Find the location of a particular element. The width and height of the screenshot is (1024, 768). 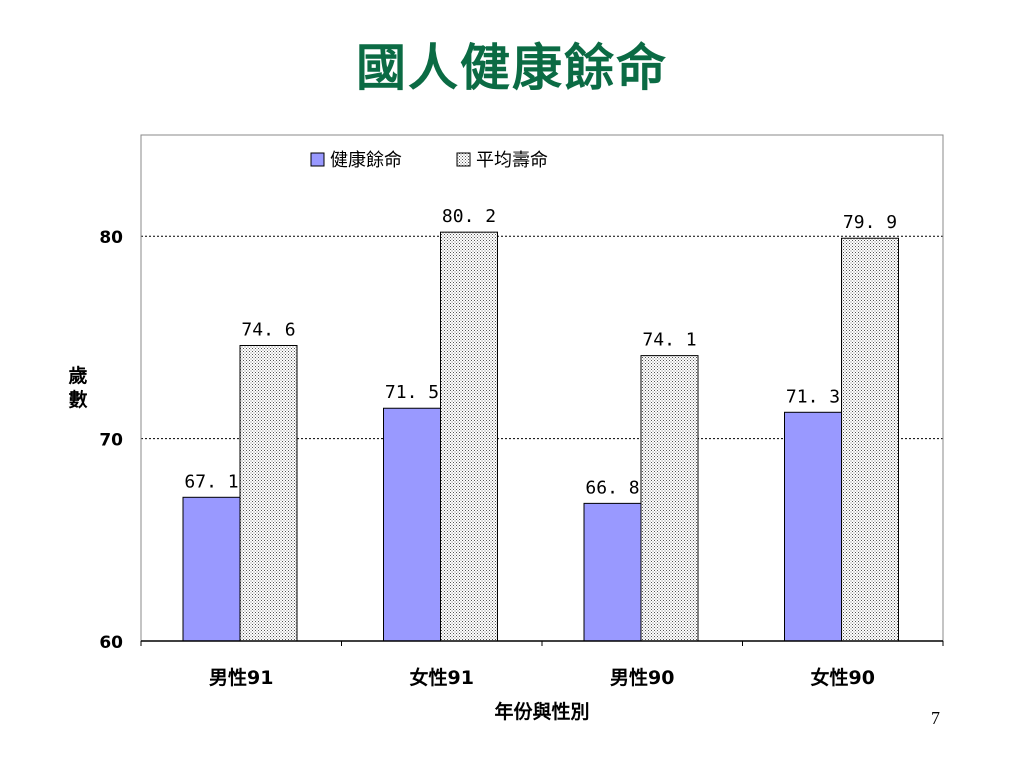

data-label: 67. 1 is located at coordinates (211, 481).